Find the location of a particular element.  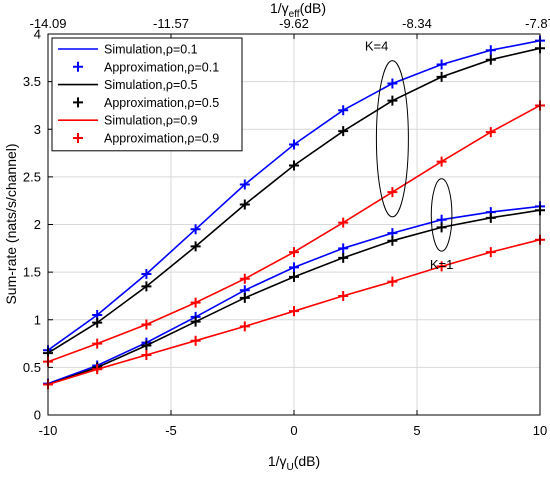

legend-label: Approximation,ρ=0.5 is located at coordinates (161, 103).